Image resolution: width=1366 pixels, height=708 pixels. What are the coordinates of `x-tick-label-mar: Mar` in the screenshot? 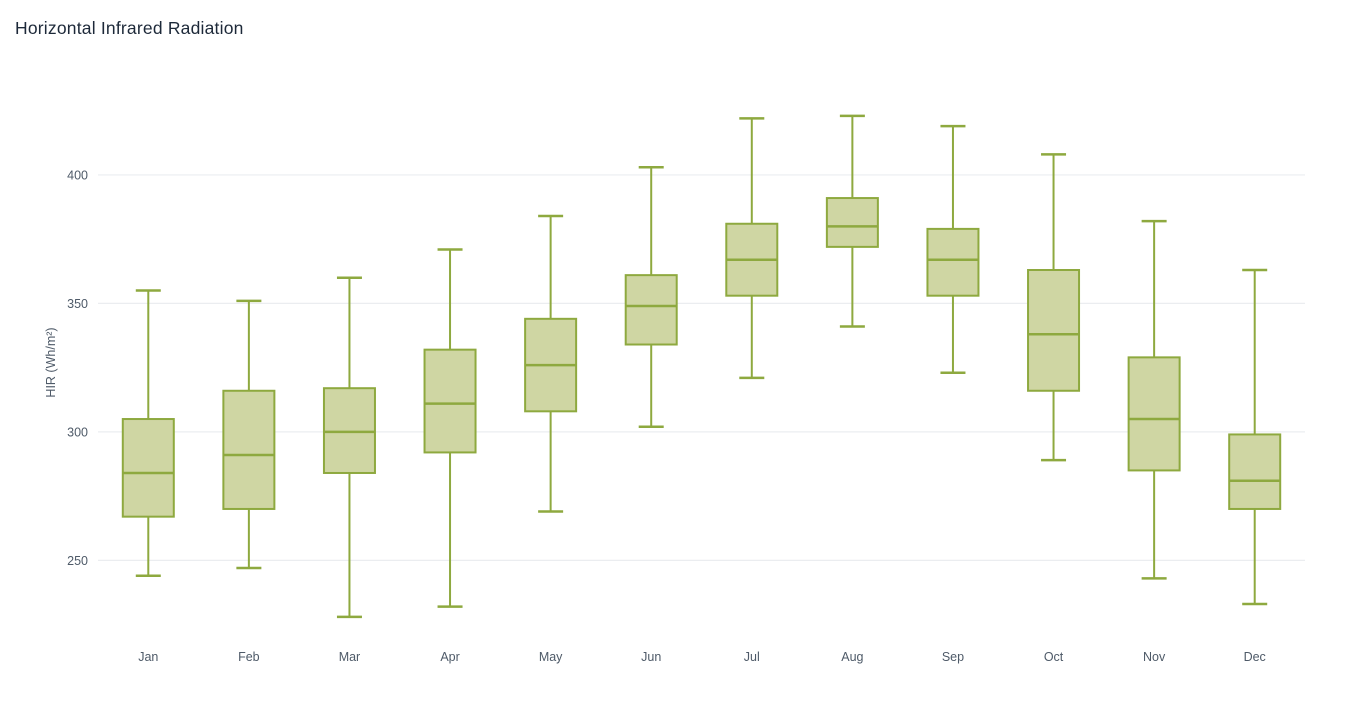 It's located at (350, 657).